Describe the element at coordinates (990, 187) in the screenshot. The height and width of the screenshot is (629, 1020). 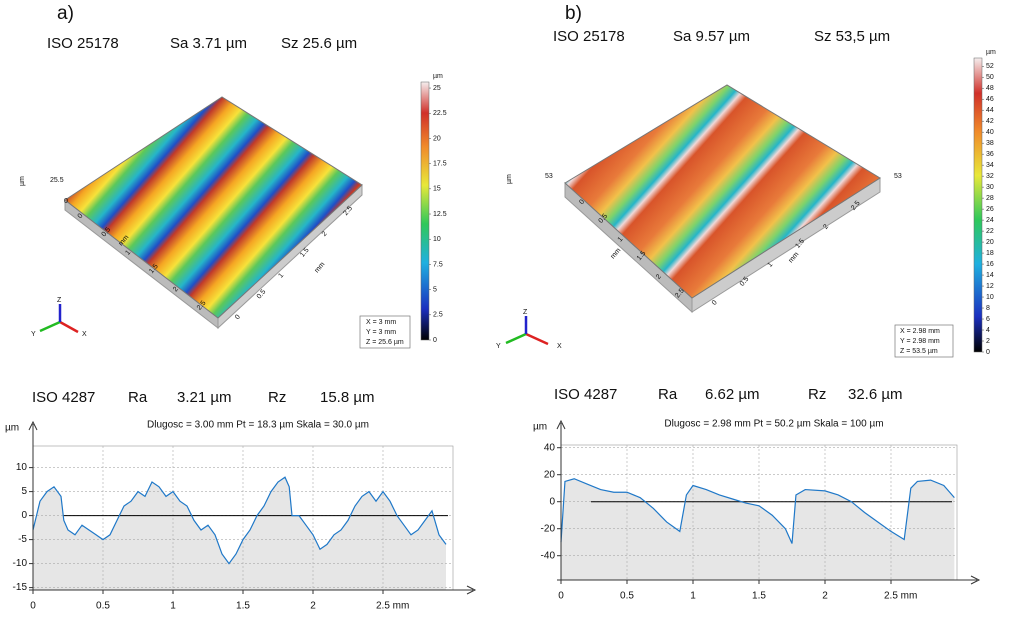
I see `colorbar-tick-label: 30` at that location.